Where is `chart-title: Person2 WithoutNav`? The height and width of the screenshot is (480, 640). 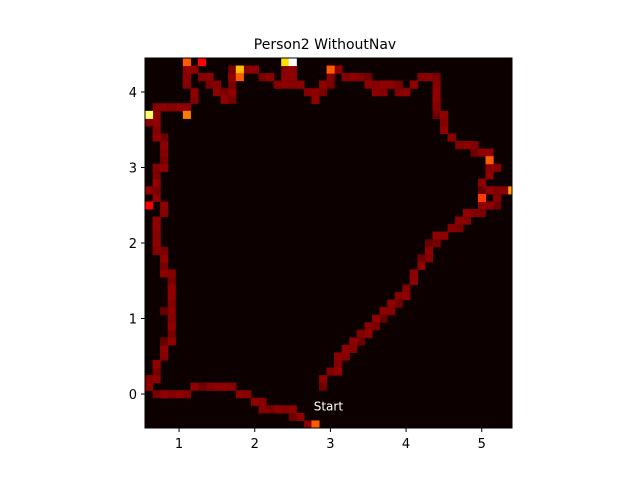 chart-title: Person2 WithoutNav is located at coordinates (325, 45).